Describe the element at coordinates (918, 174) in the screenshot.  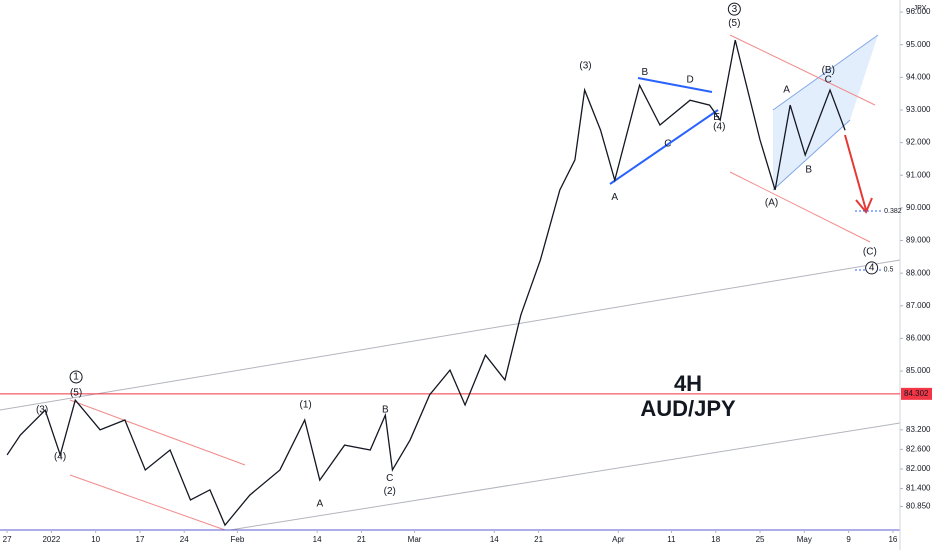
I see `y-tick-label: 91.000` at that location.